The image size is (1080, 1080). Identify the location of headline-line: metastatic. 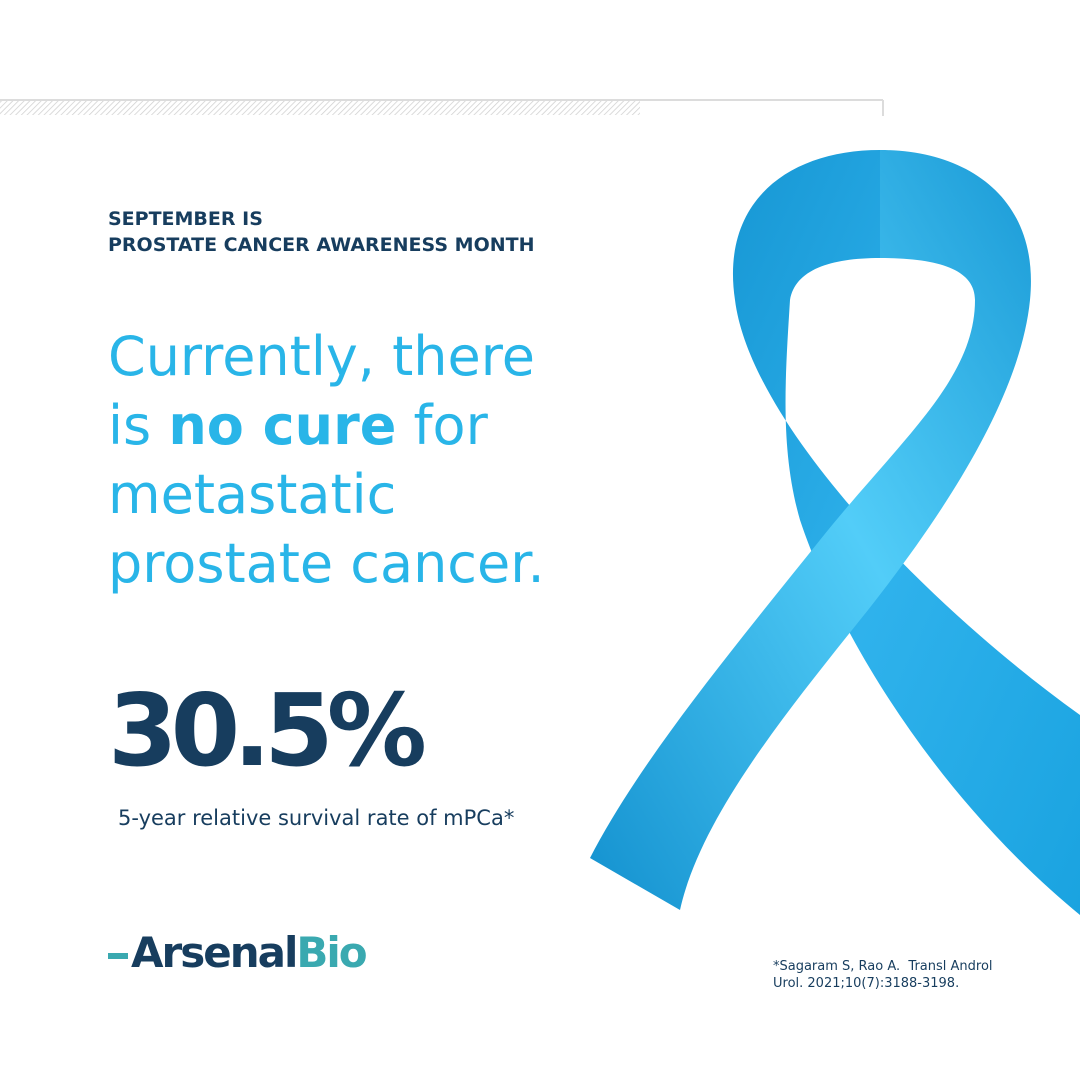
(252, 494).